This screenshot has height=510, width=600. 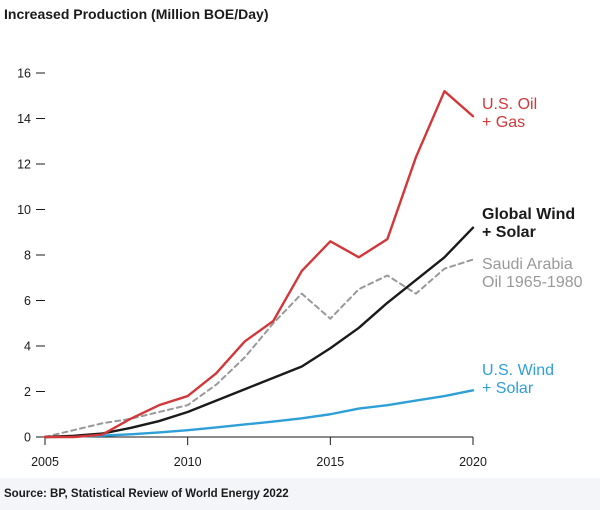 I want to click on y-tick-label: 8, so click(x=27, y=256).